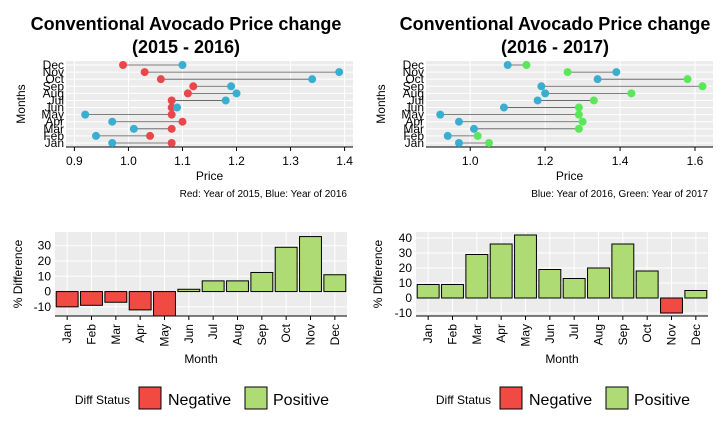 This screenshot has height=432, width=722. Describe the element at coordinates (631, 93) in the screenshot. I see `point-2017-aug` at that location.